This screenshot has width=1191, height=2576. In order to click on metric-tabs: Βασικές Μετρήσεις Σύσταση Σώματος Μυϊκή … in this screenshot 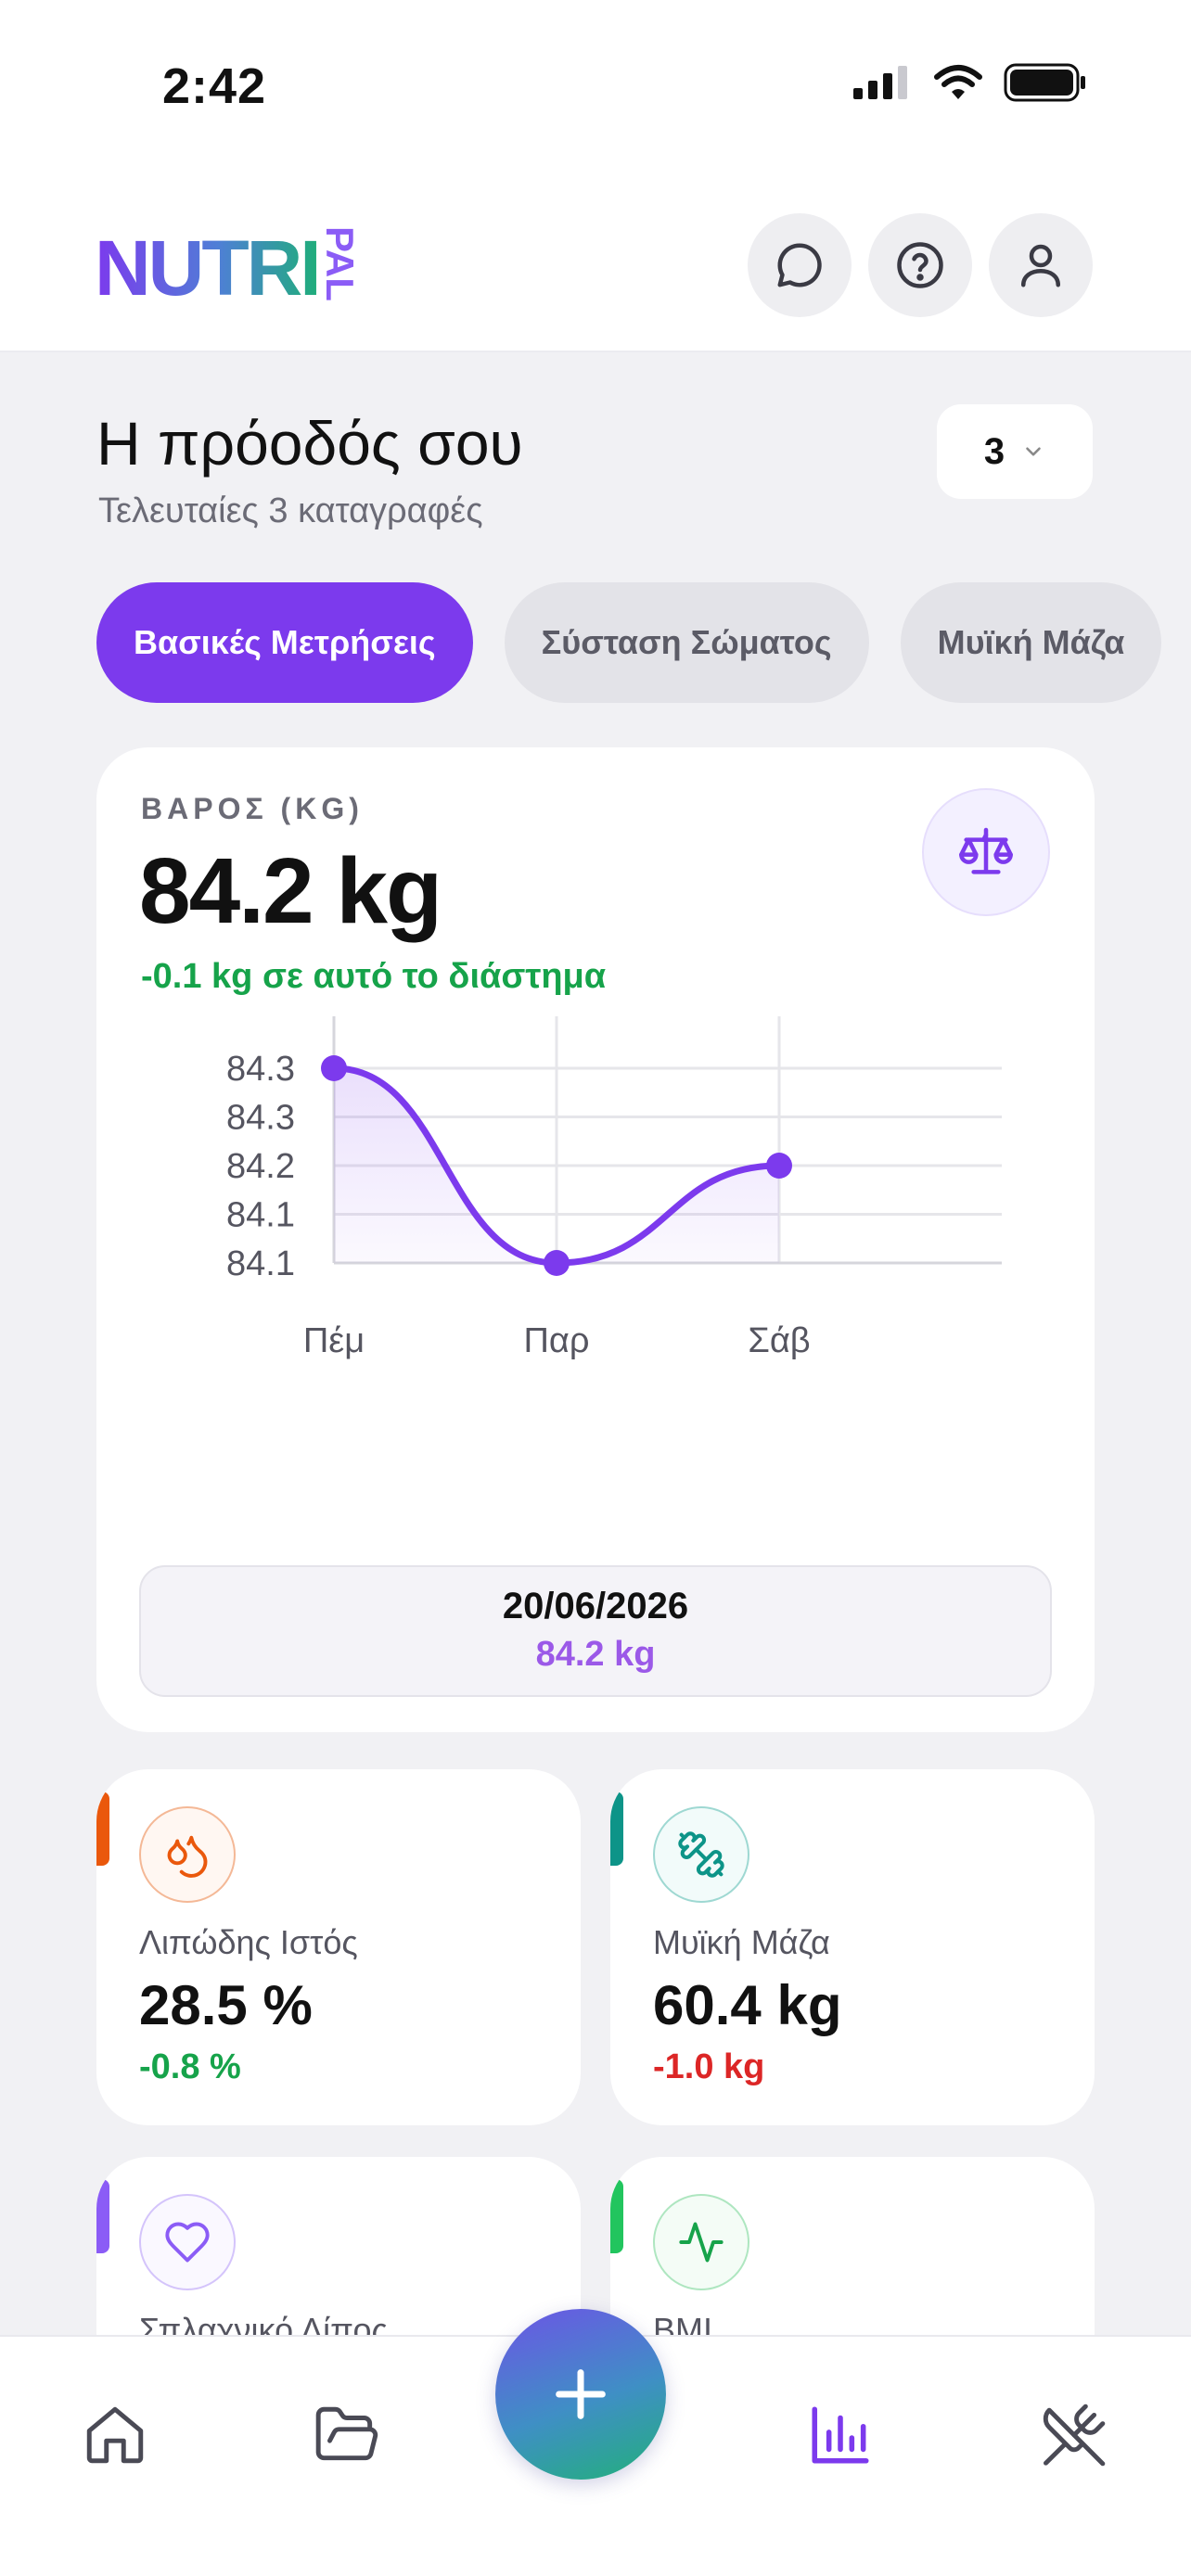, I will do `click(629, 642)`.